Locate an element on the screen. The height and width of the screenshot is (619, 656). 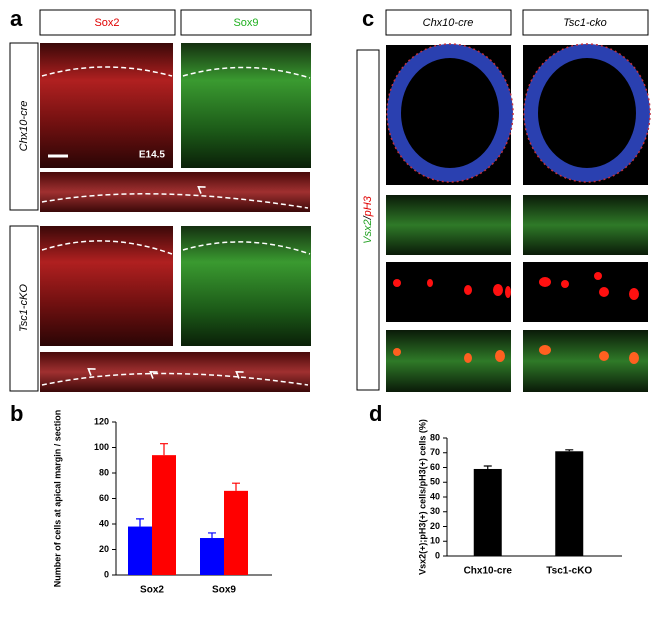
panel-label: a is located at coordinates (16, 18).